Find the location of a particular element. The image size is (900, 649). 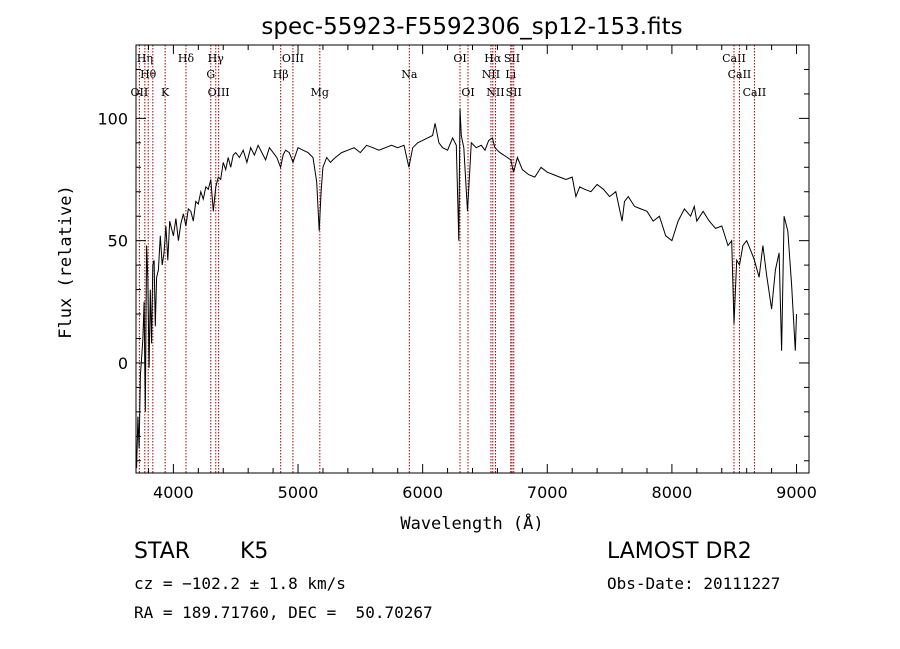

line-marker-label: OII is located at coordinates (140, 92).